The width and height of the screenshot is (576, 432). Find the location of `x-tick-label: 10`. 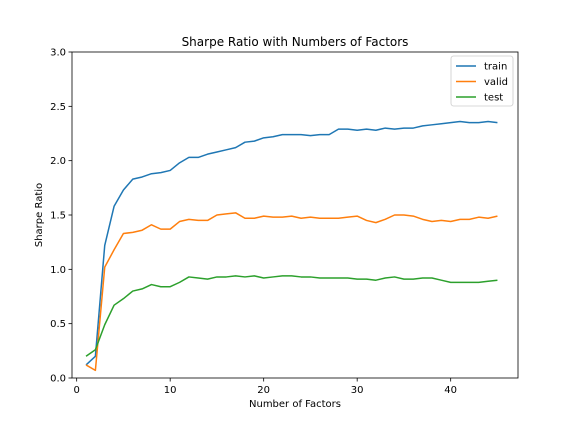

x-tick-label: 10 is located at coordinates (170, 390).